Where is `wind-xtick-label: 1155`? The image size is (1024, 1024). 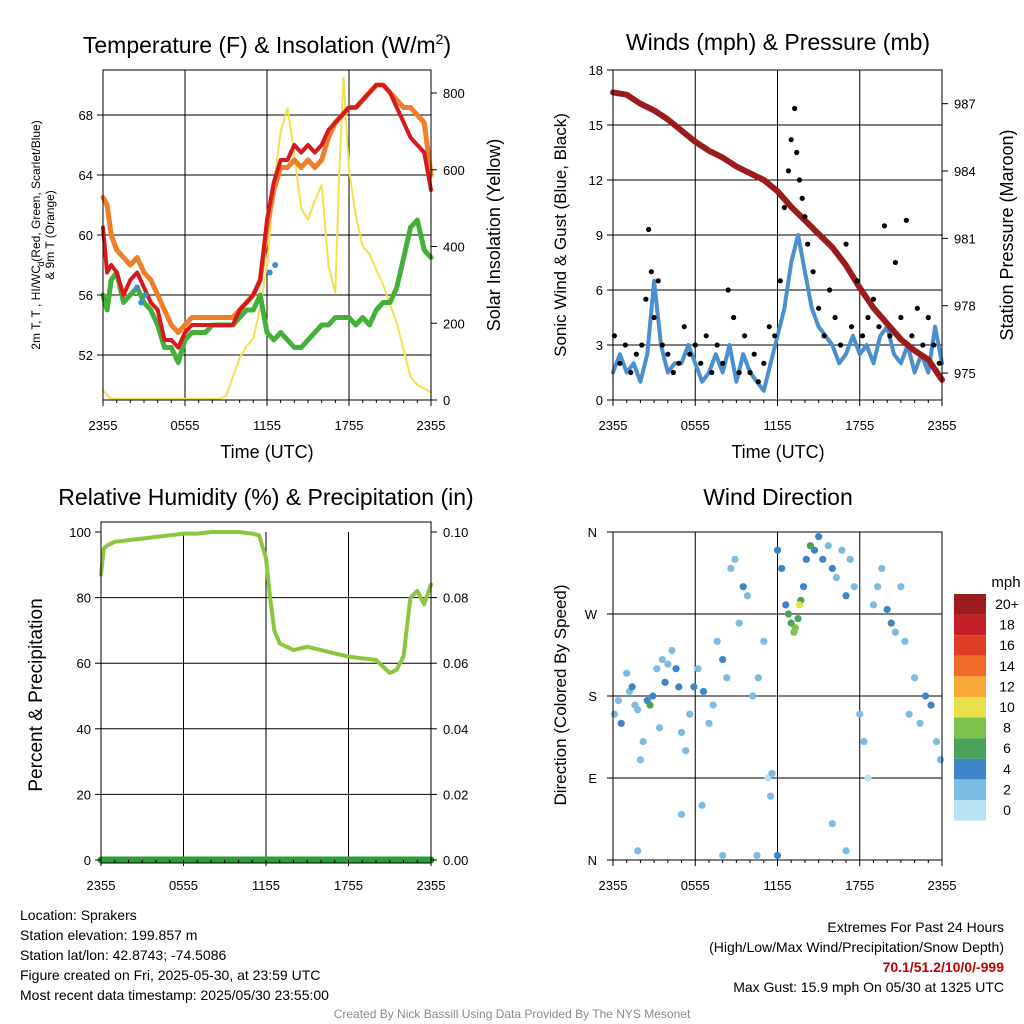 wind-xtick-label: 1155 is located at coordinates (778, 425).